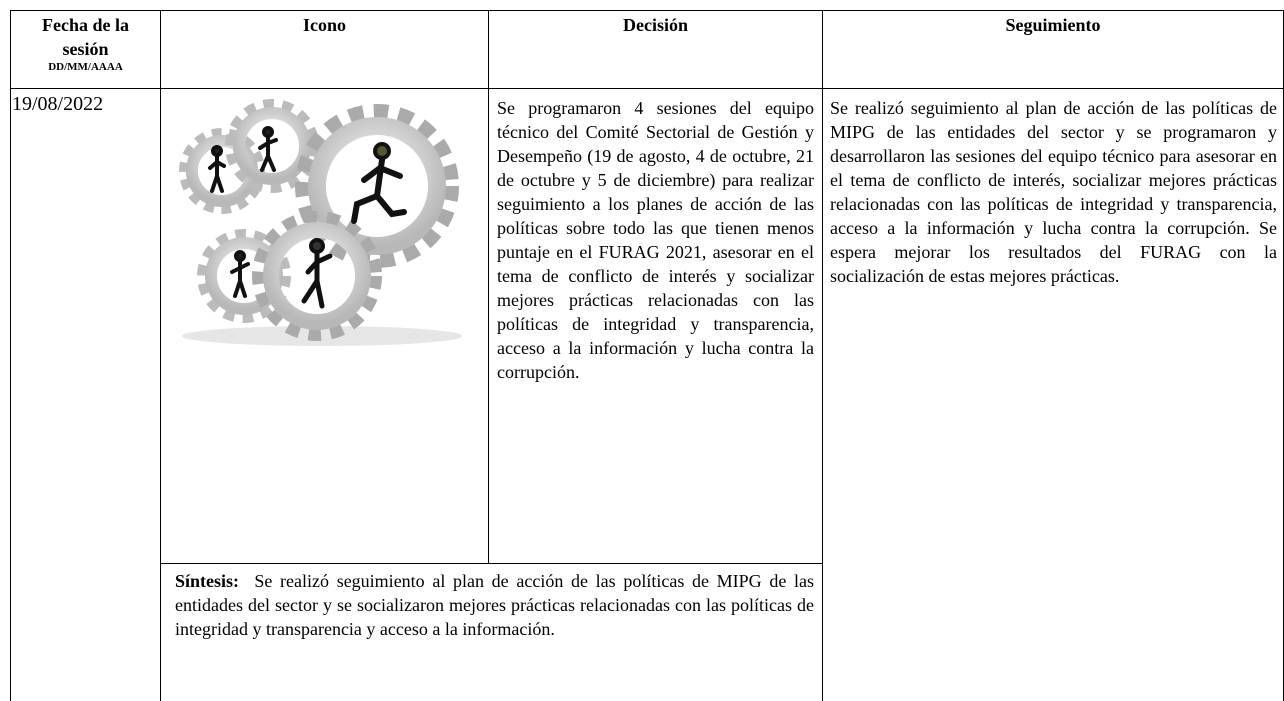 This screenshot has height=701, width=1284. Describe the element at coordinates (324, 25) in the screenshot. I see `header-icon: Icono` at that location.